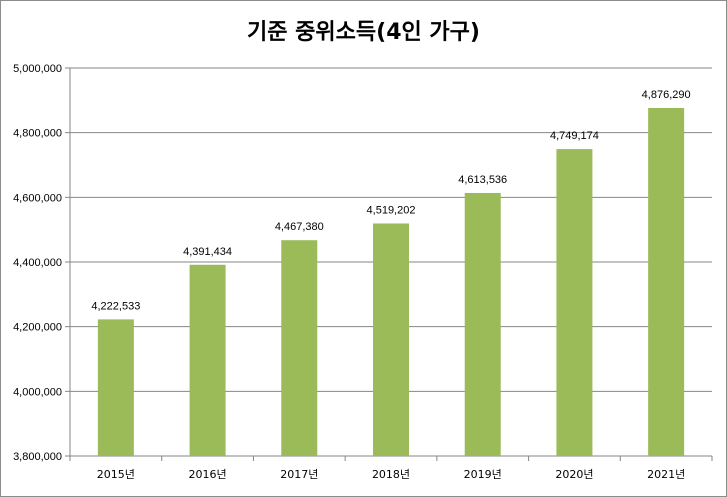 The width and height of the screenshot is (727, 497). Describe the element at coordinates (208, 474) in the screenshot. I see `x-tick-label: 2016년` at that location.